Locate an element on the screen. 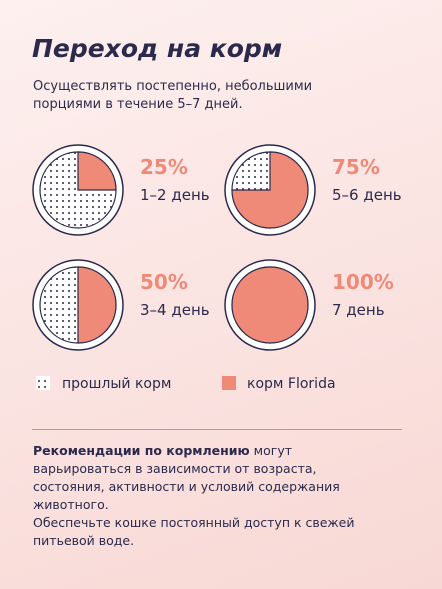  title: Переход на корм is located at coordinates (157, 48).